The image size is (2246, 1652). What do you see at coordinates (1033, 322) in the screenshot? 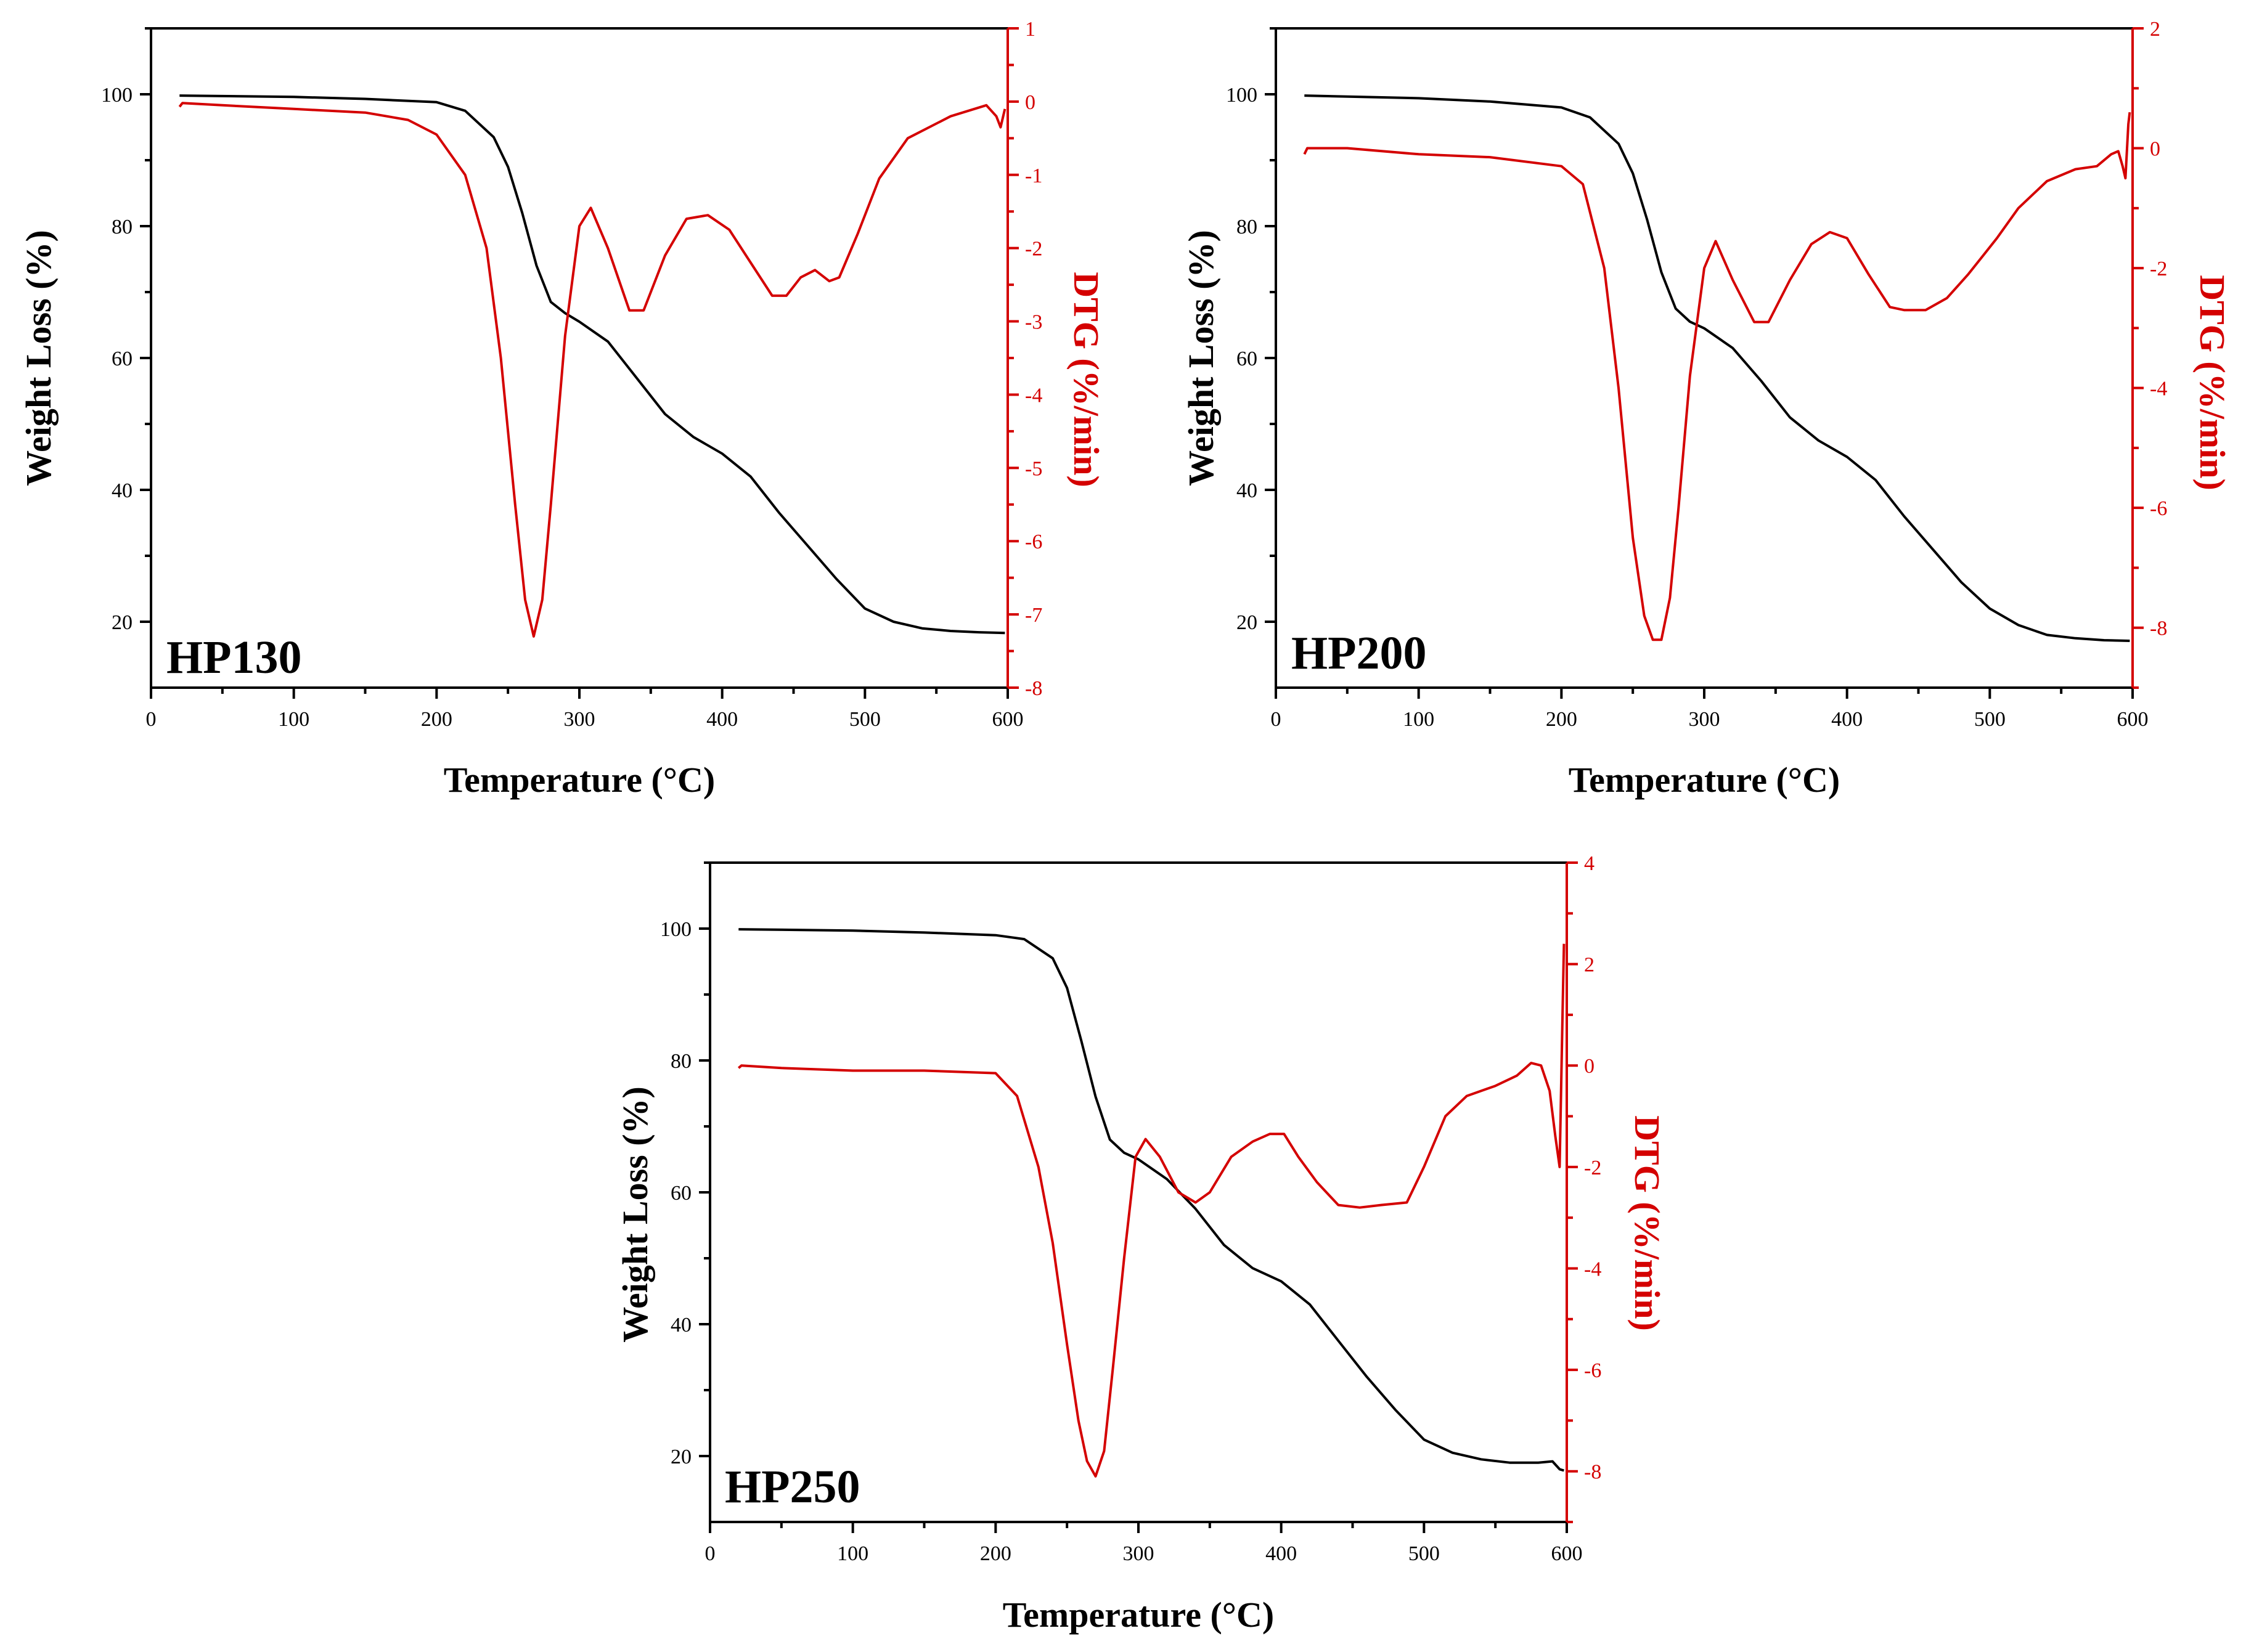
I see `y2-tick-label: -3` at bounding box center [1033, 322].